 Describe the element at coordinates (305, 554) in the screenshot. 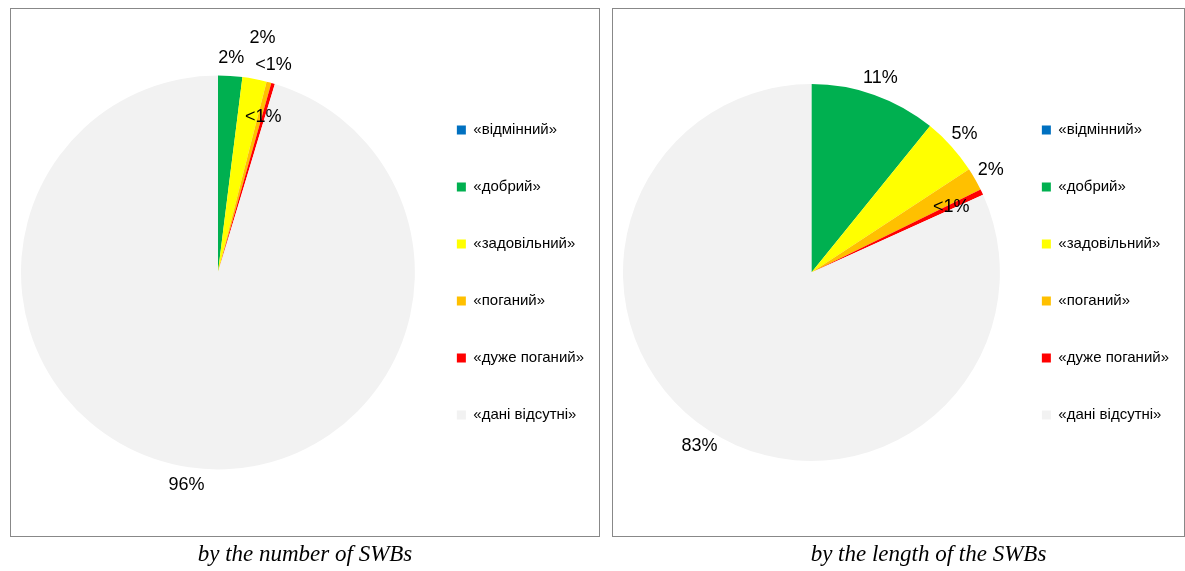

I see `text: by the number of SWBs` at that location.